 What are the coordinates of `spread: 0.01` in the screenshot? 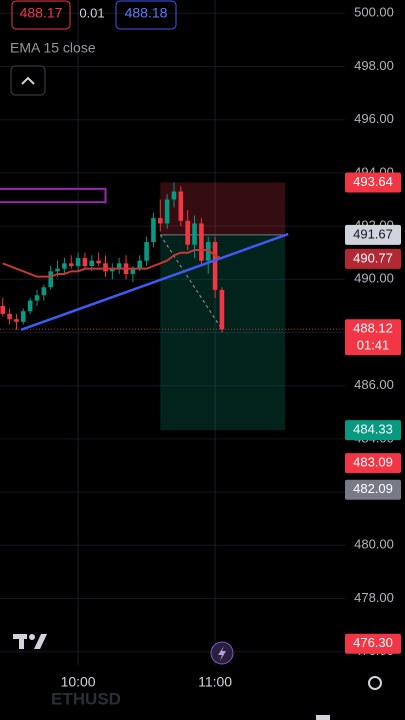 It's located at (91, 12).